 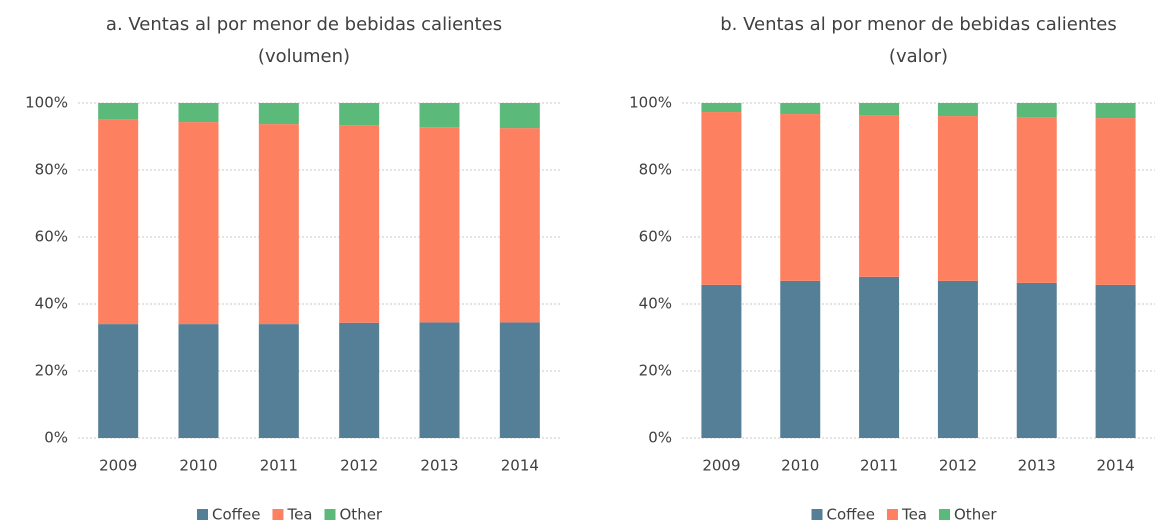 I want to click on chart-title: (valor), so click(x=918, y=56).